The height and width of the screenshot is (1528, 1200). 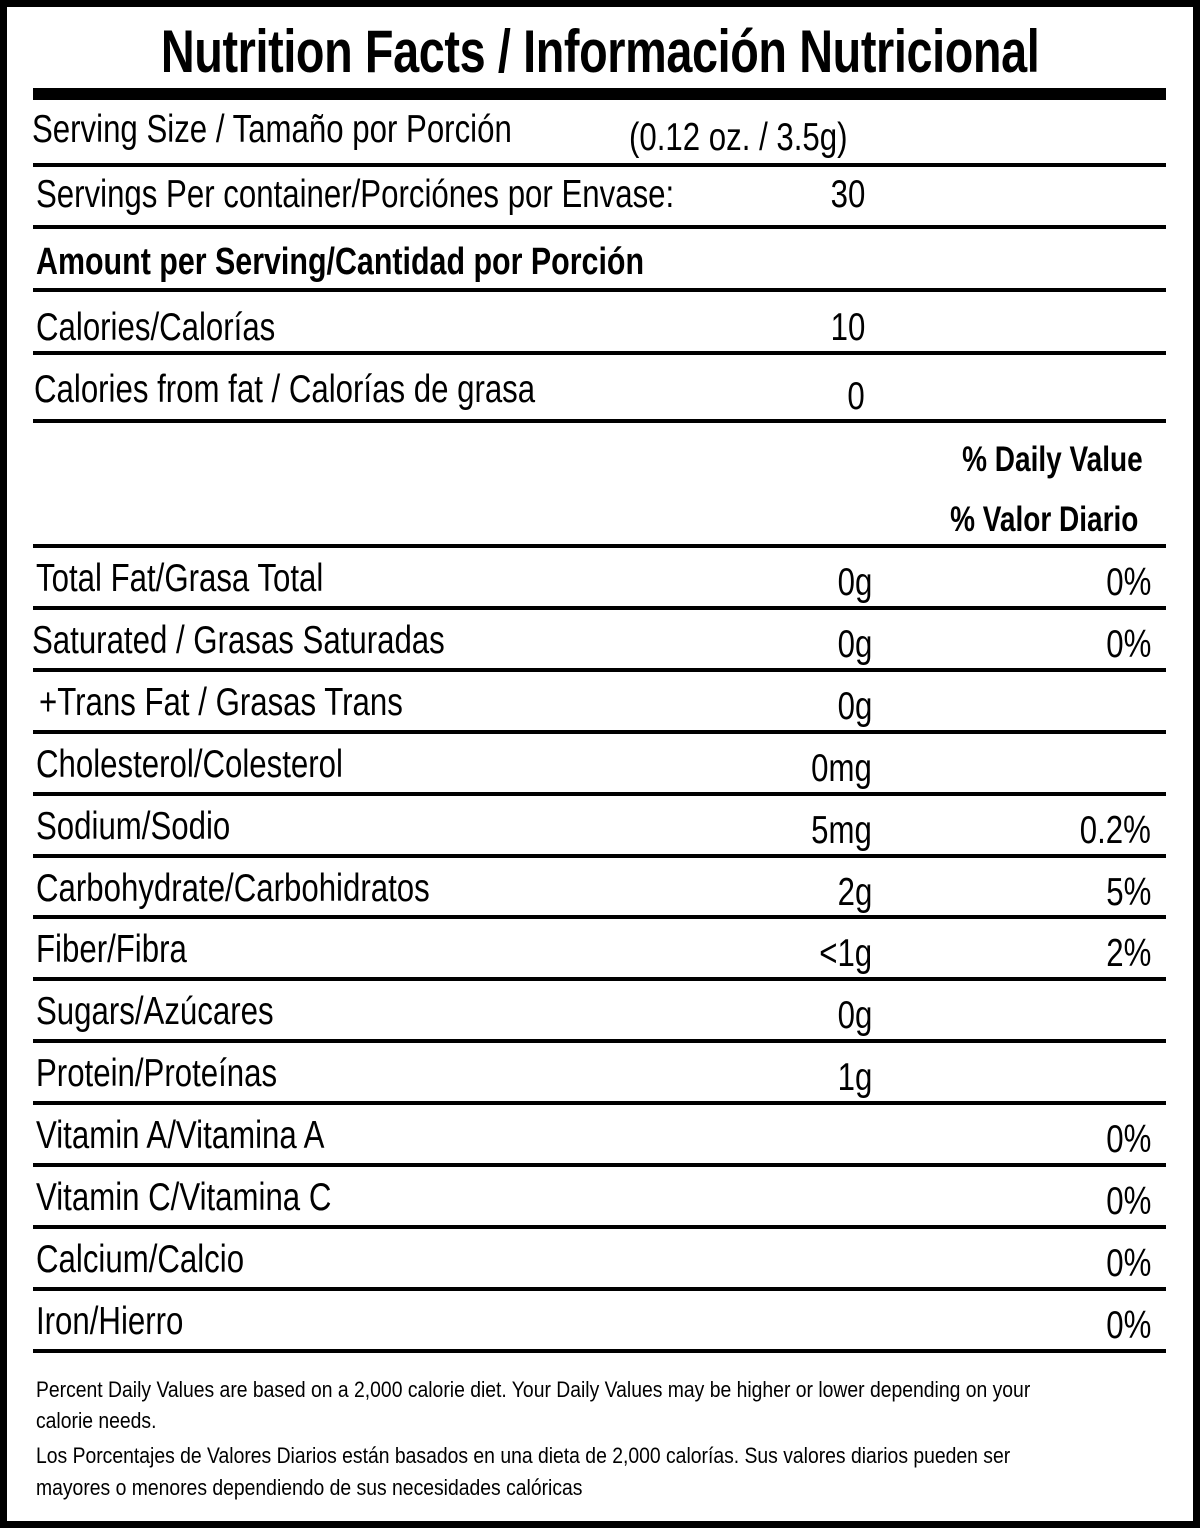 What do you see at coordinates (180, 1136) in the screenshot?
I see `nutrient-label: Vitamin A/Vitamina A` at bounding box center [180, 1136].